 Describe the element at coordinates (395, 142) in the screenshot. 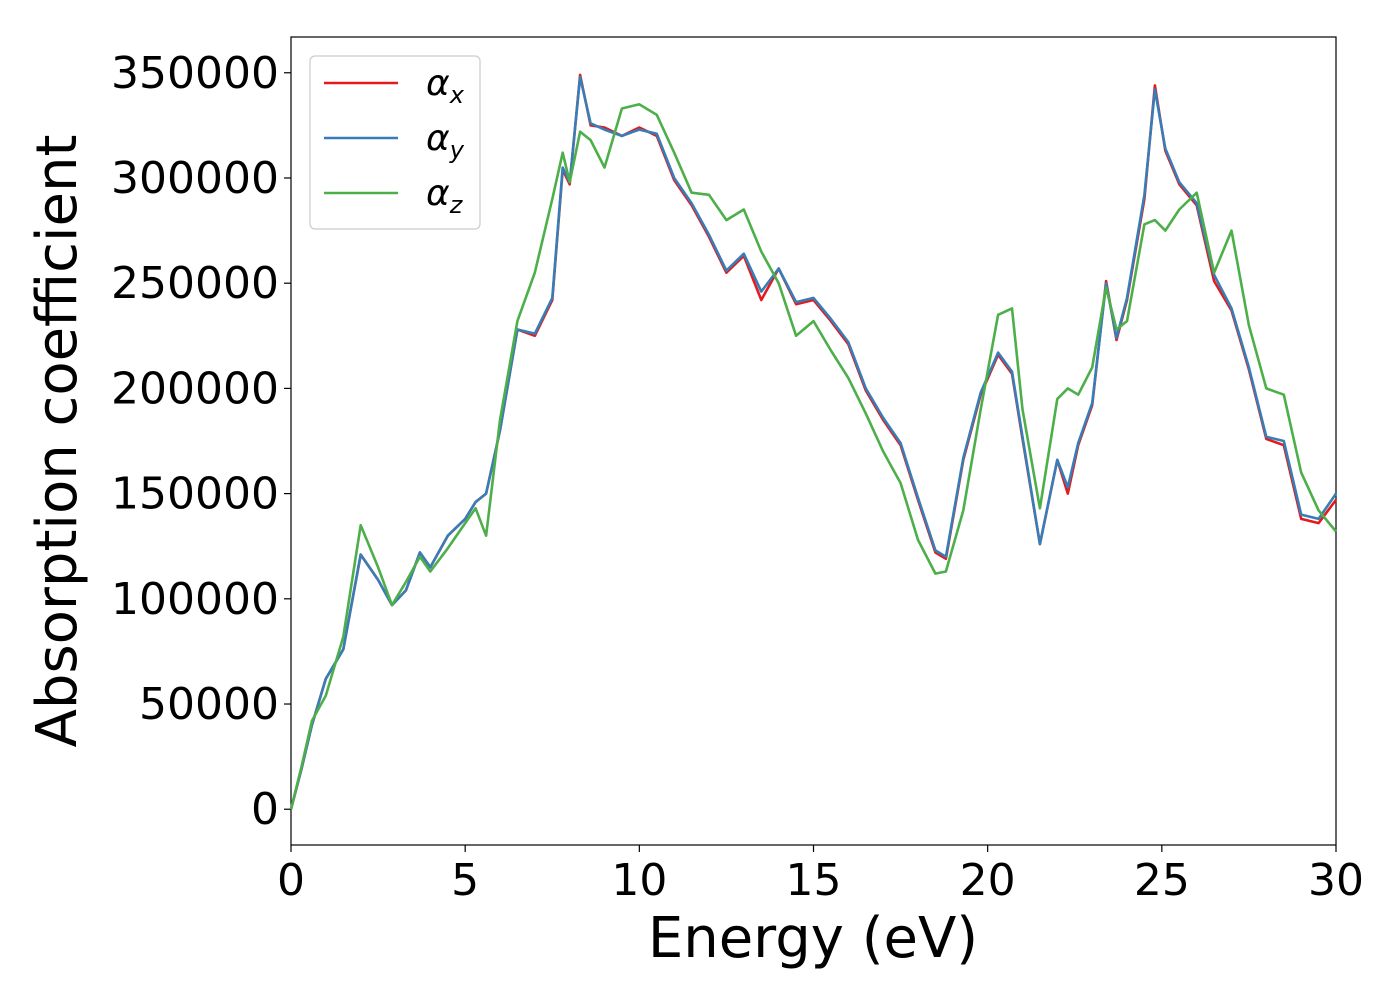

I see `legend-box` at that location.